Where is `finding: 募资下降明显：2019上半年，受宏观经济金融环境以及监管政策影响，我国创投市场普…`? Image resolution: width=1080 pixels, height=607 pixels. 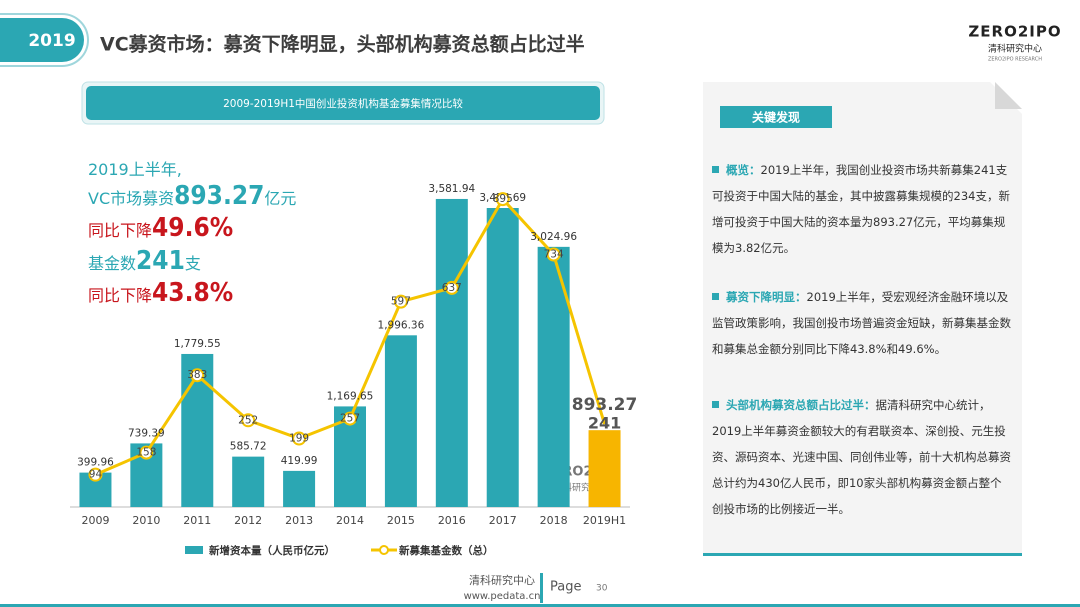 finding: 募资下降明显：2019上半年，受宏观经济金融环境以及监管政策影响，我国创投市场普… is located at coordinates (862, 323).